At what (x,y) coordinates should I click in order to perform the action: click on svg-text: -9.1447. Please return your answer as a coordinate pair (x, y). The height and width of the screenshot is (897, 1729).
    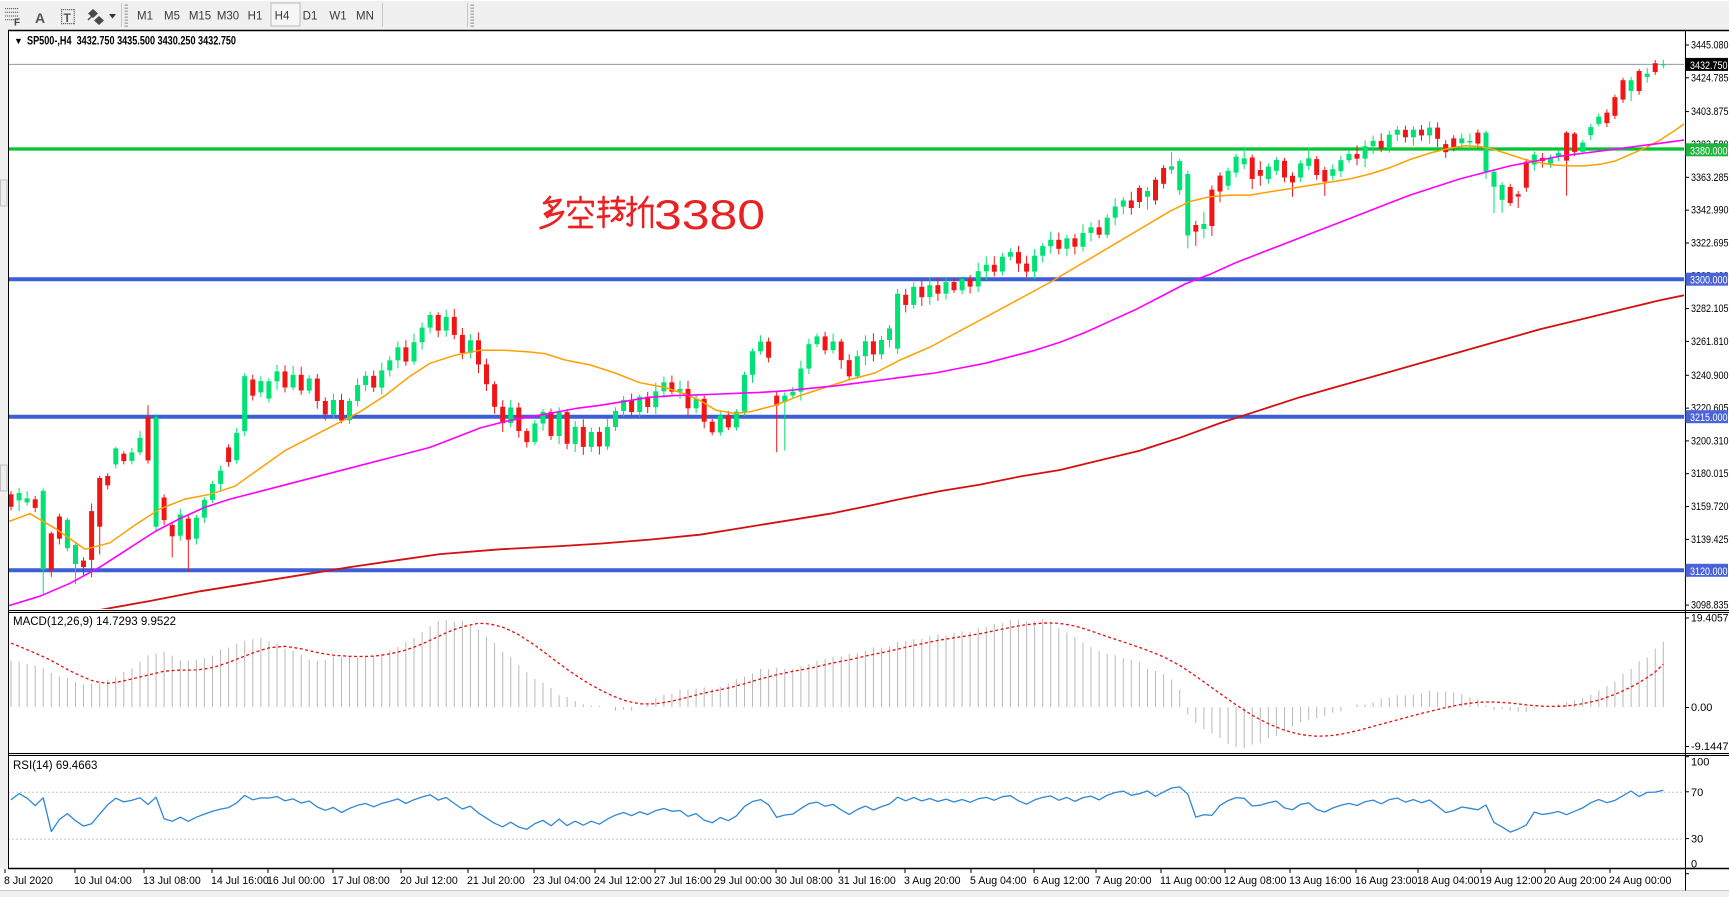
    Looking at the image, I should click on (1710, 747).